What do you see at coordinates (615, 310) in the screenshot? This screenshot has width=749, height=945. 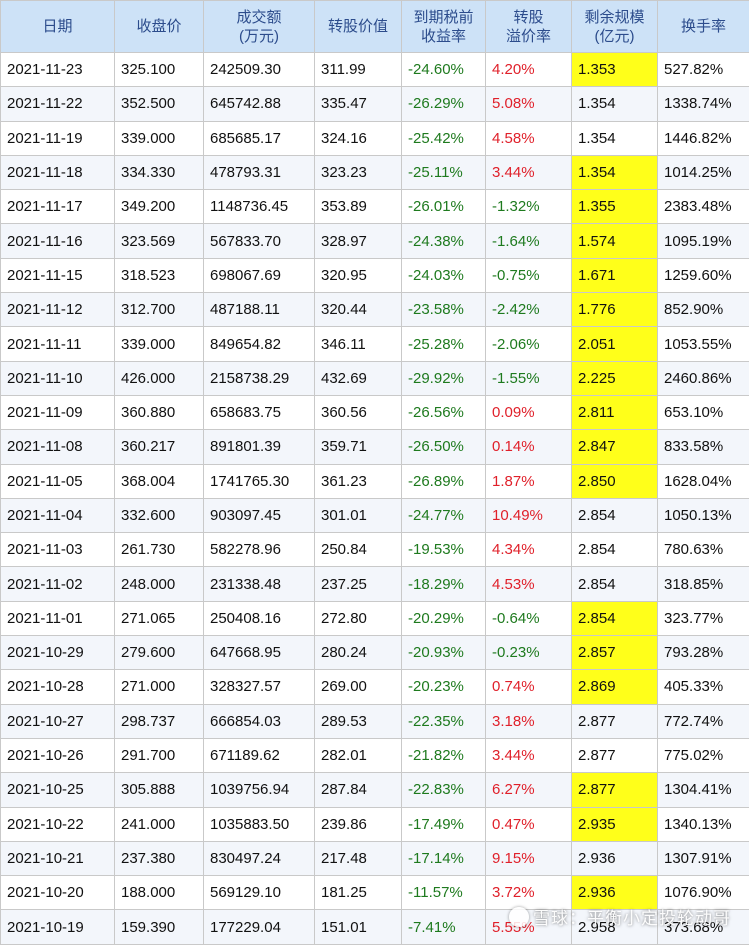 I see `cell-remaining-size: 1.776` at bounding box center [615, 310].